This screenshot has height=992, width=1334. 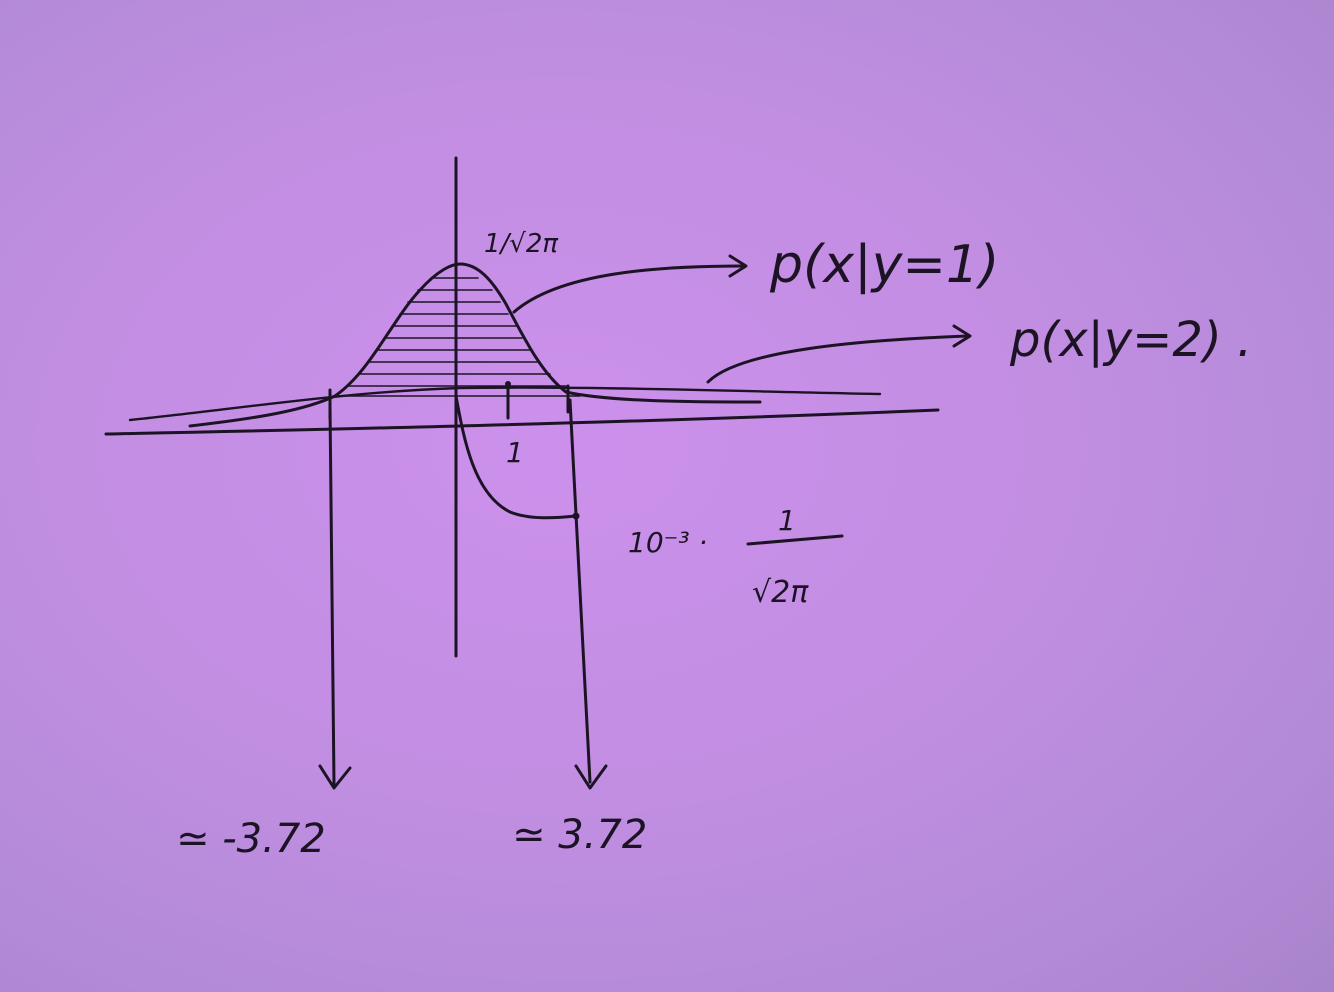 I want to click on arrow-to-p1, so click(x=629, y=289).